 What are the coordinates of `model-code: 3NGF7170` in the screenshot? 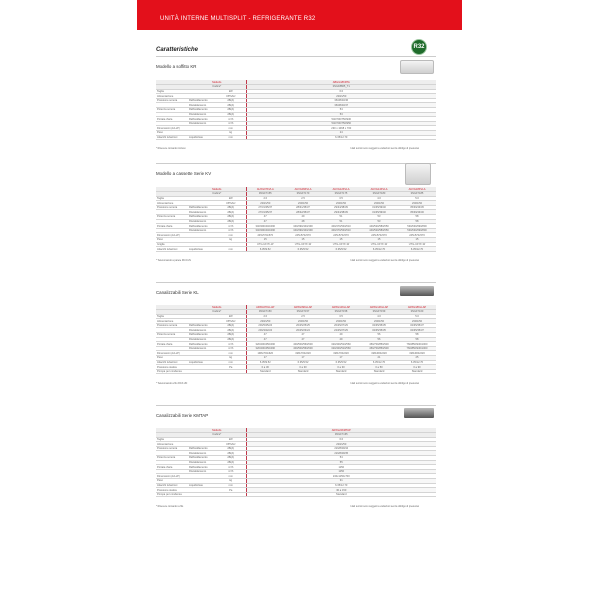 It's located at (303, 194).